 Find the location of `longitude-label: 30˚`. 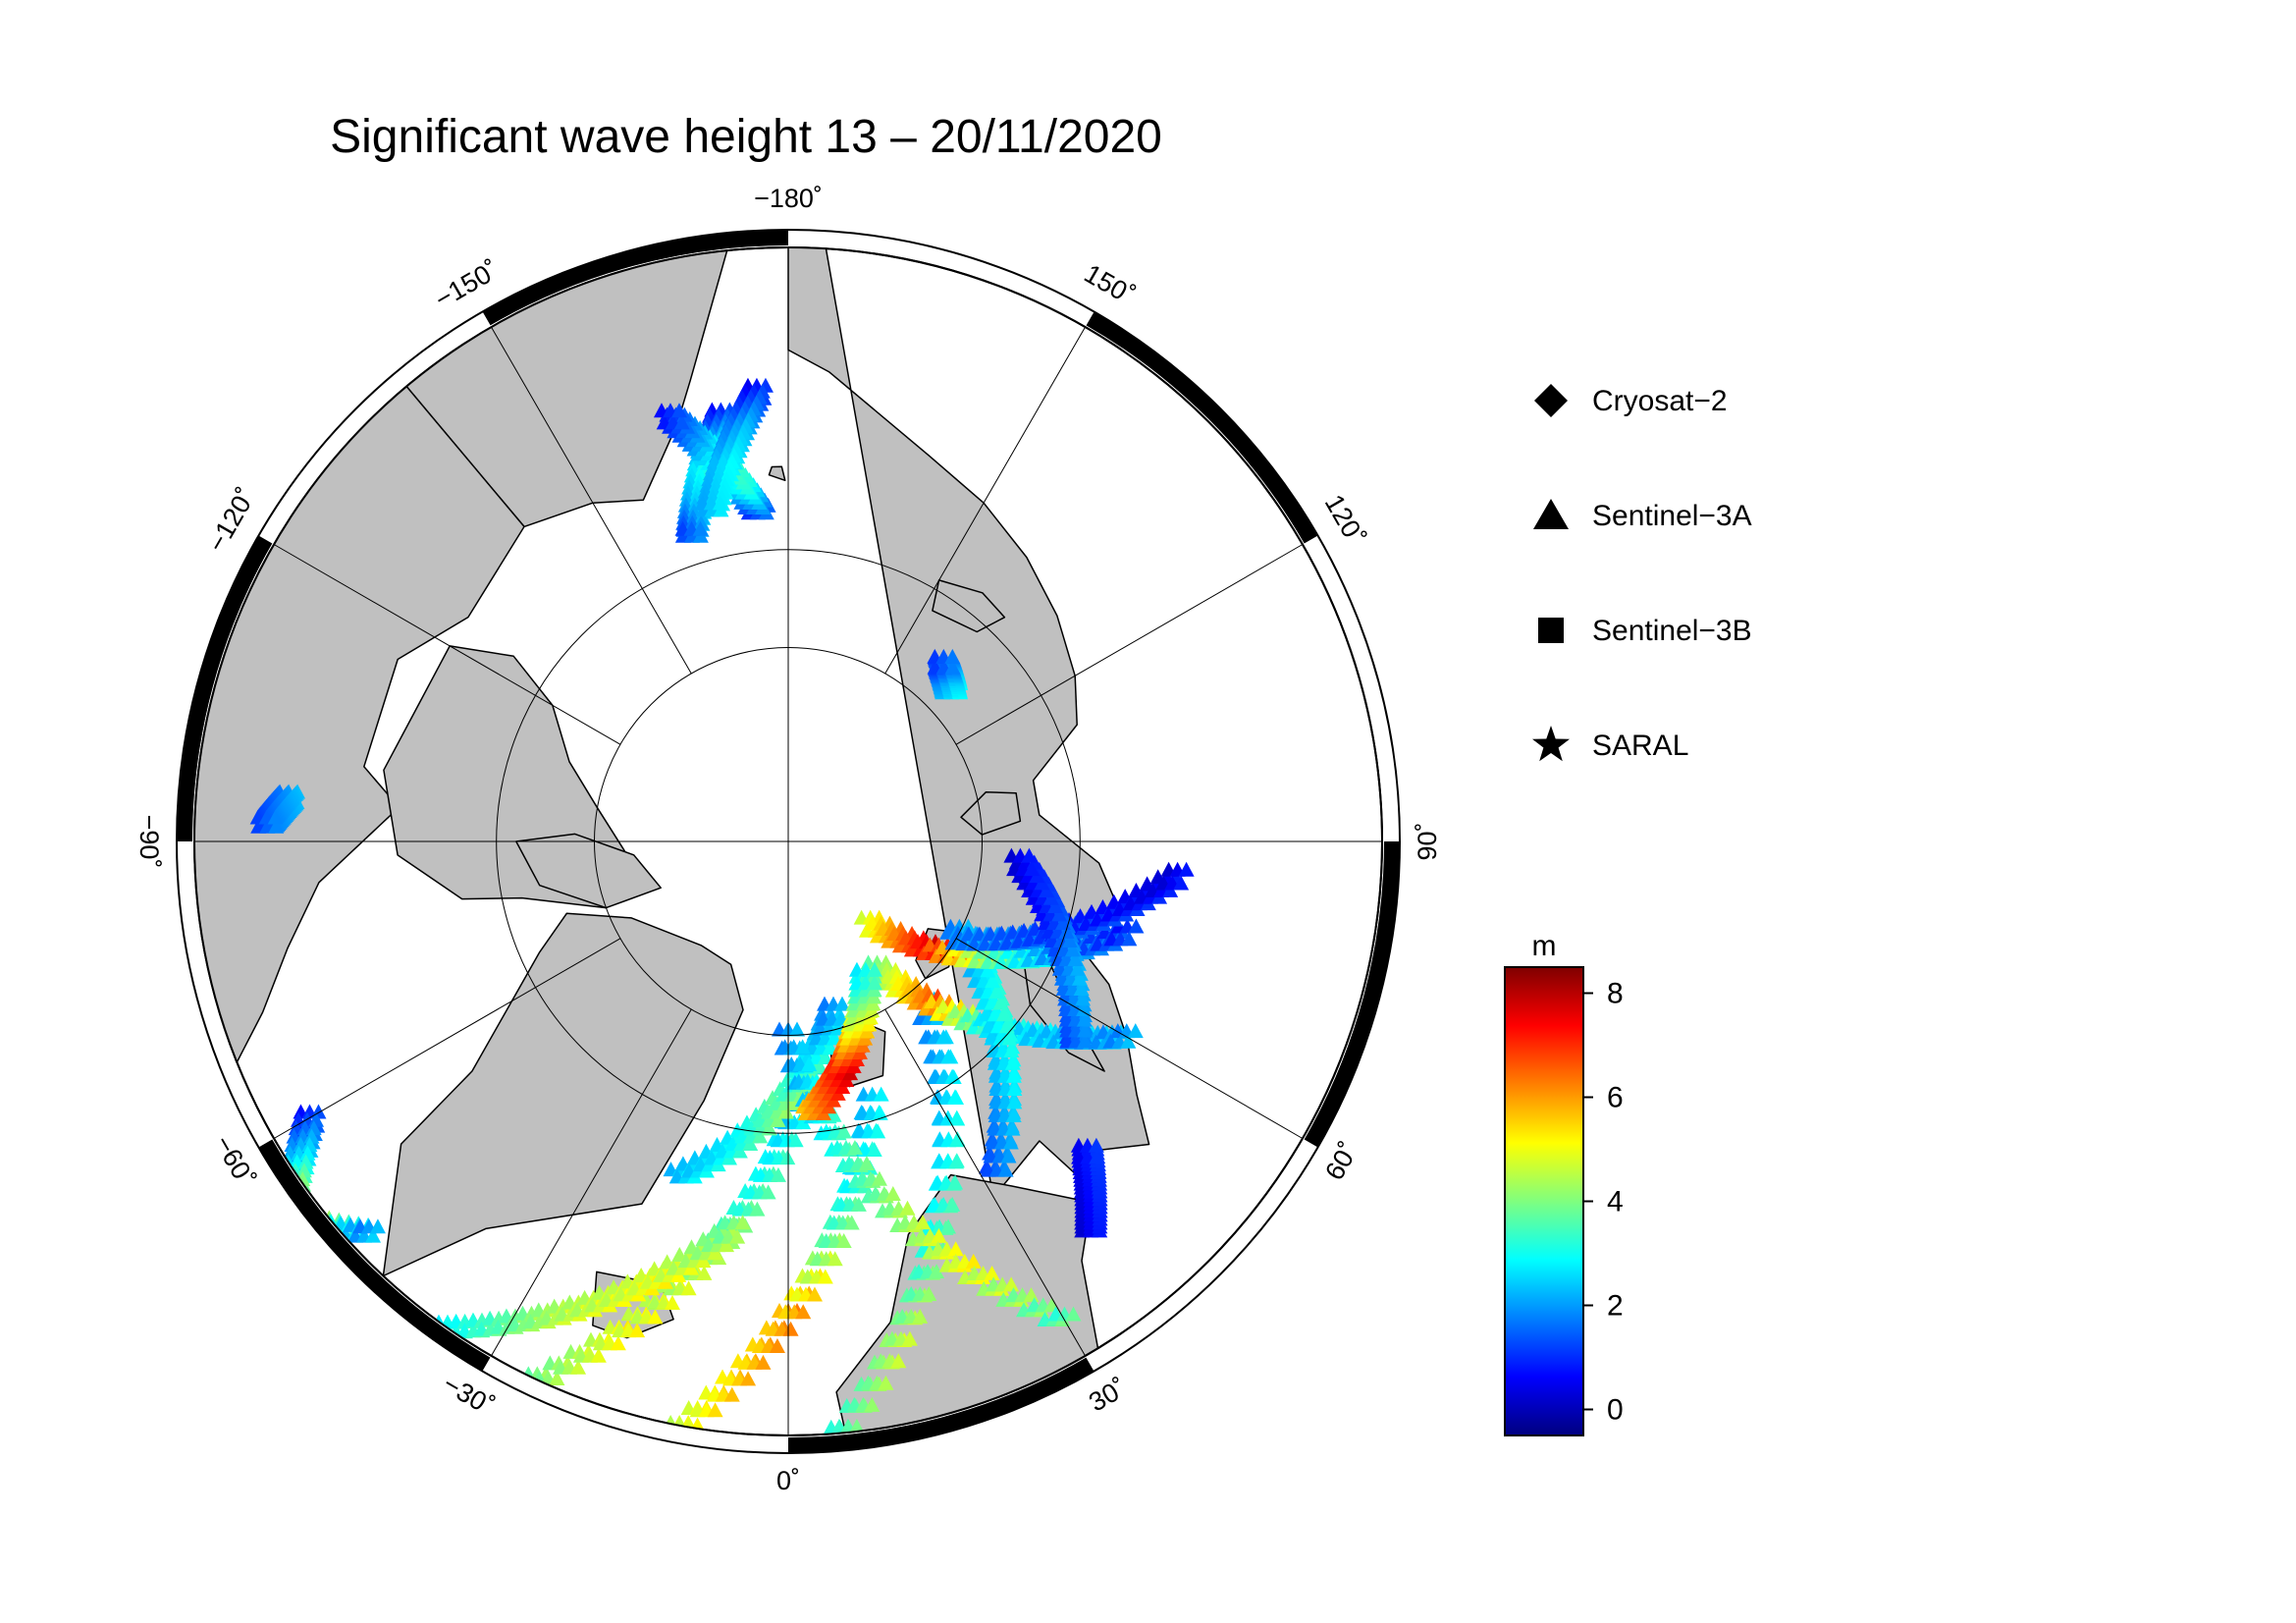

longitude-label: 30˚ is located at coordinates (1108, 1395).